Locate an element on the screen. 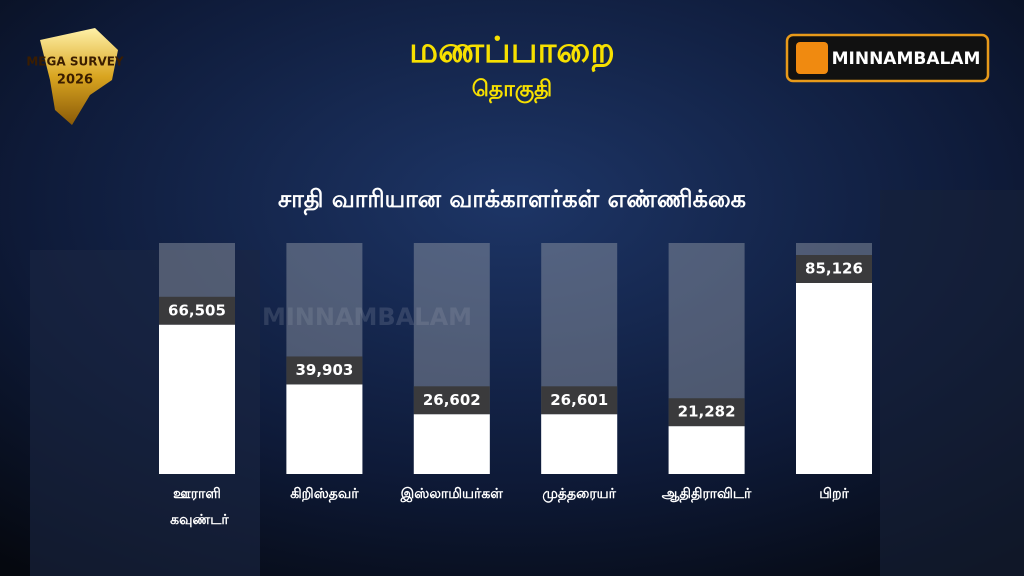  value-label: 26,601 is located at coordinates (579, 400).